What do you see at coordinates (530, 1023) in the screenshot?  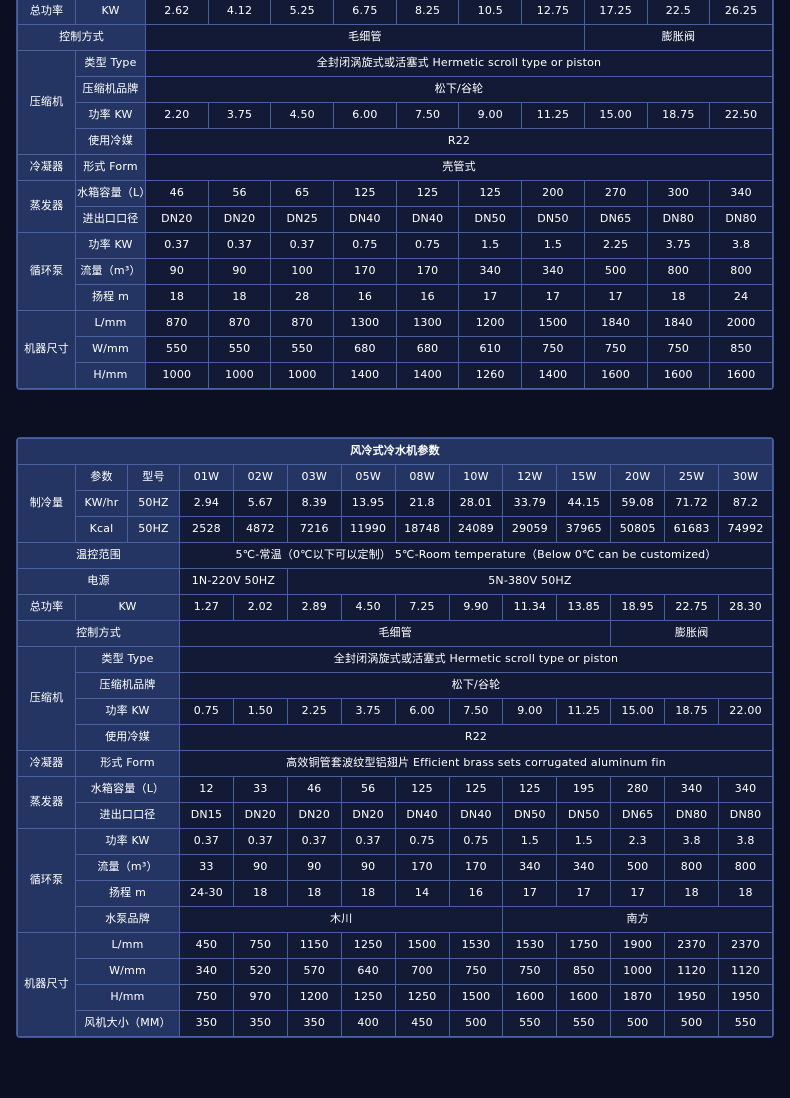 I see `t2-dim-fan-v6: 550` at bounding box center [530, 1023].